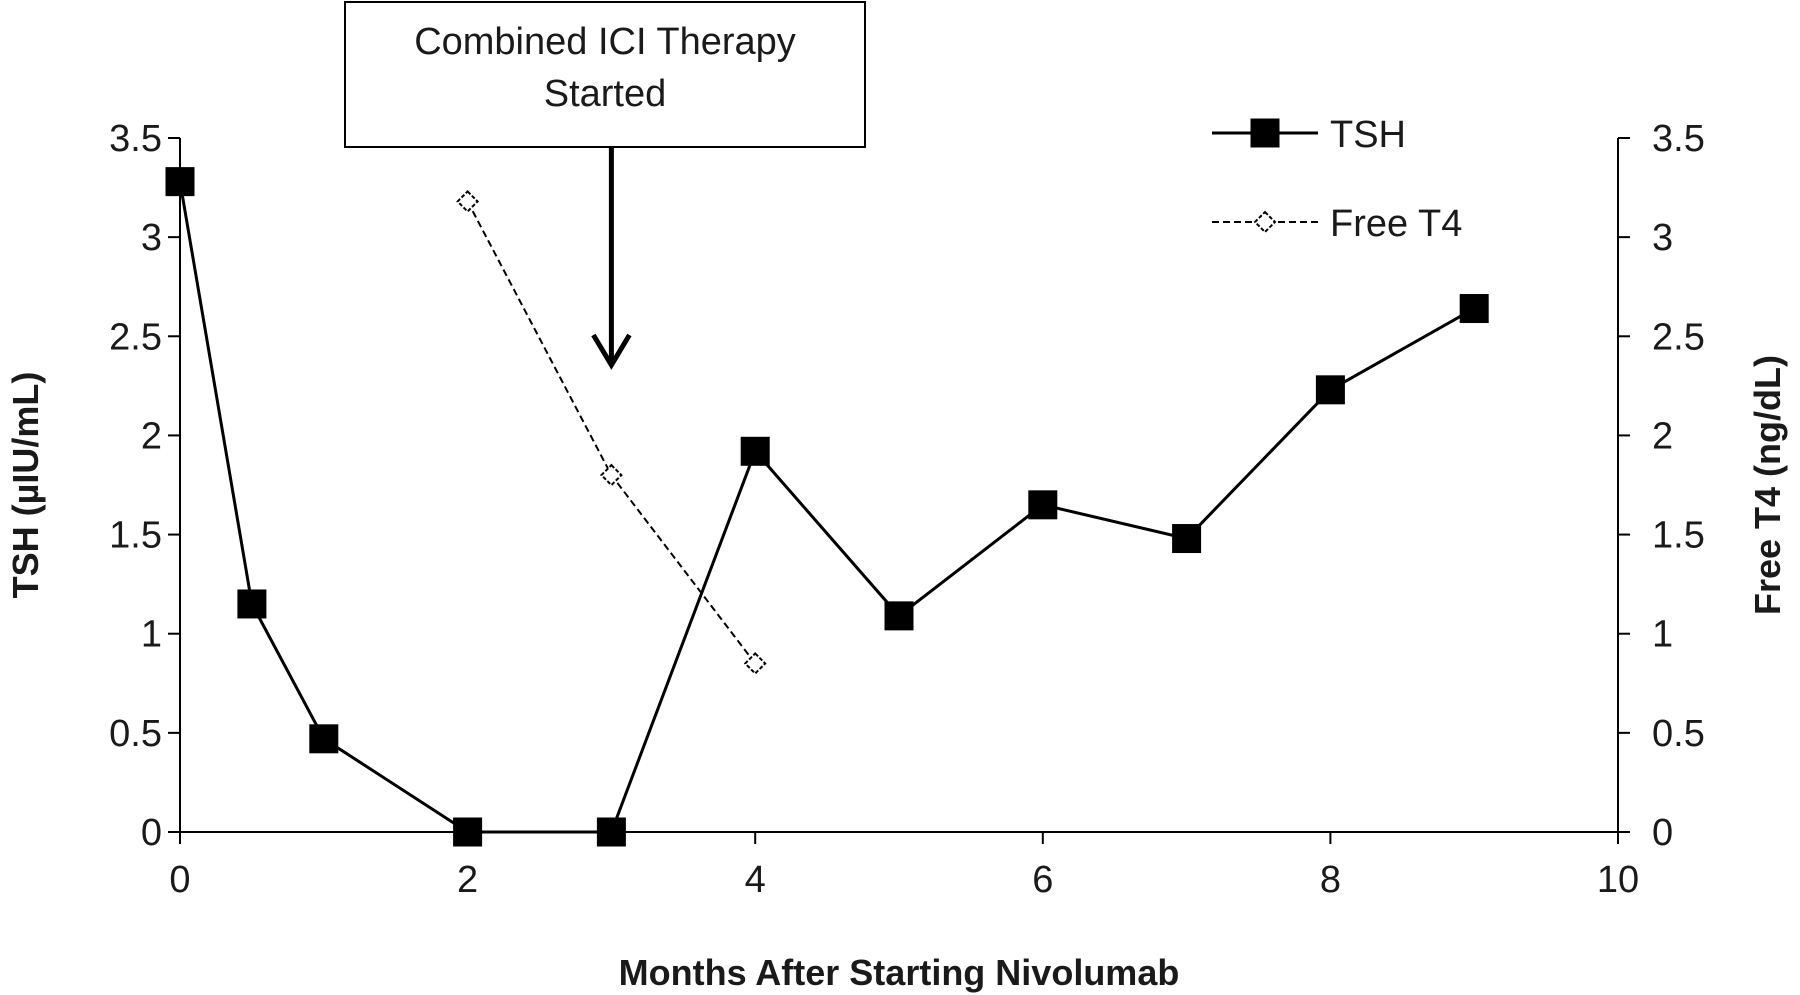 The width and height of the screenshot is (1800, 995). I want to click on y-left-tick-label: 1, so click(151, 635).